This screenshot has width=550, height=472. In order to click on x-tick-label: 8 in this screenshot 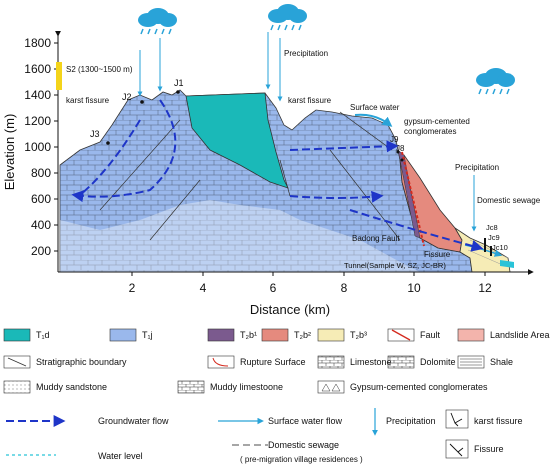, I will do `click(344, 288)`.